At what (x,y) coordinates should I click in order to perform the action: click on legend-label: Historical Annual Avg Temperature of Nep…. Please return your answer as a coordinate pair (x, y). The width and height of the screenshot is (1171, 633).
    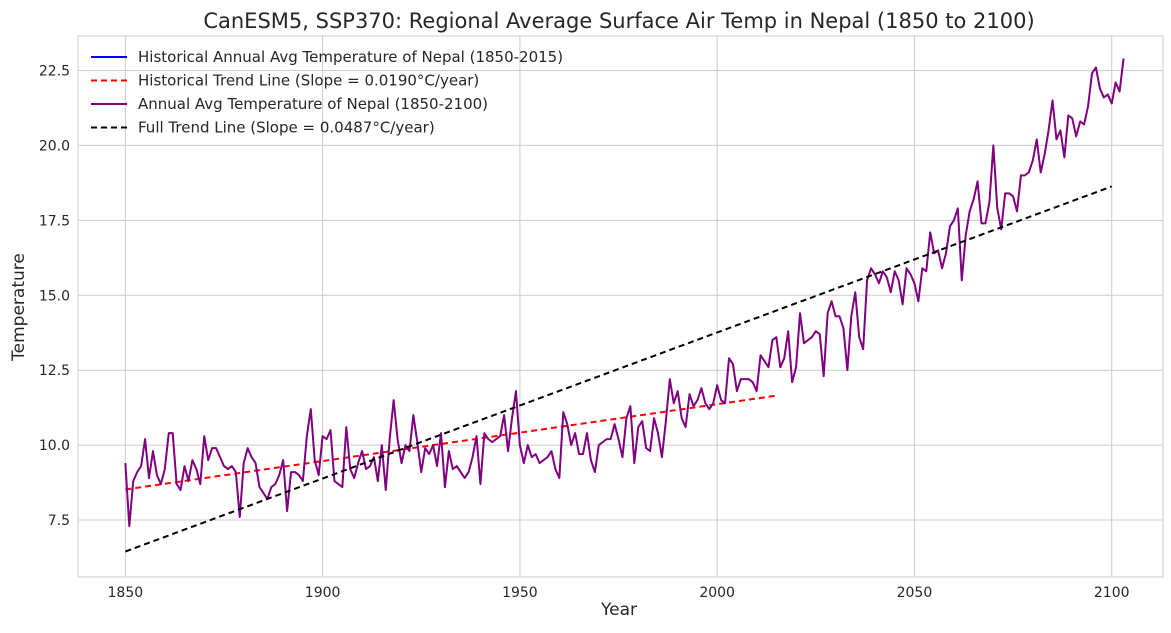
    Looking at the image, I should click on (350, 57).